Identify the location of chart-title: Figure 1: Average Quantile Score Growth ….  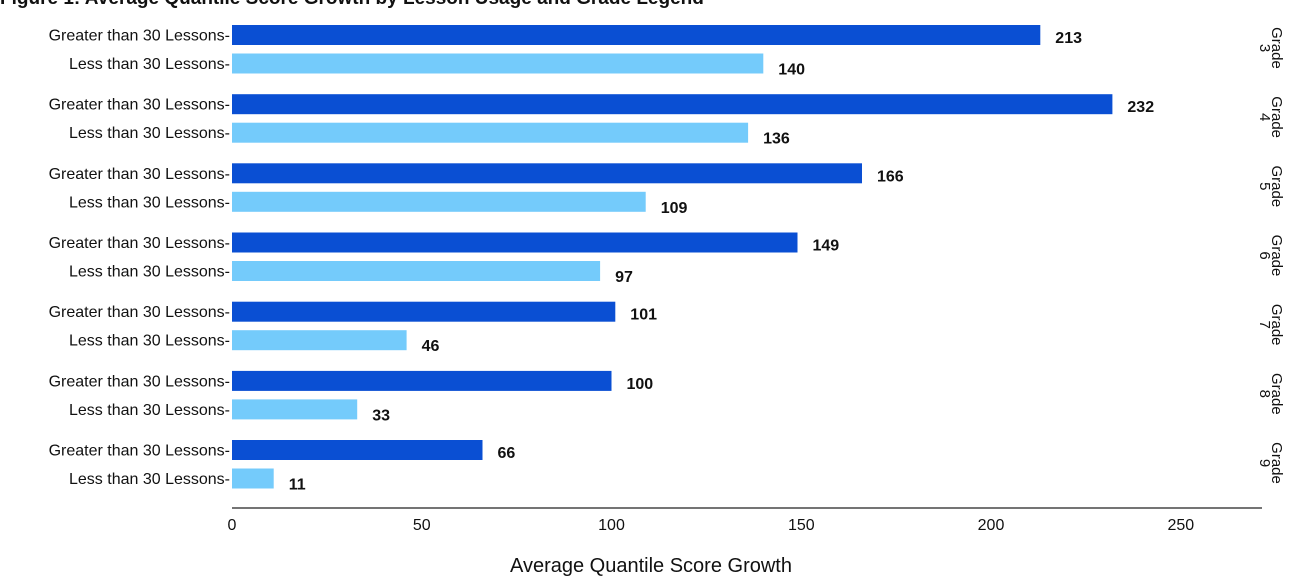
(352, 5).